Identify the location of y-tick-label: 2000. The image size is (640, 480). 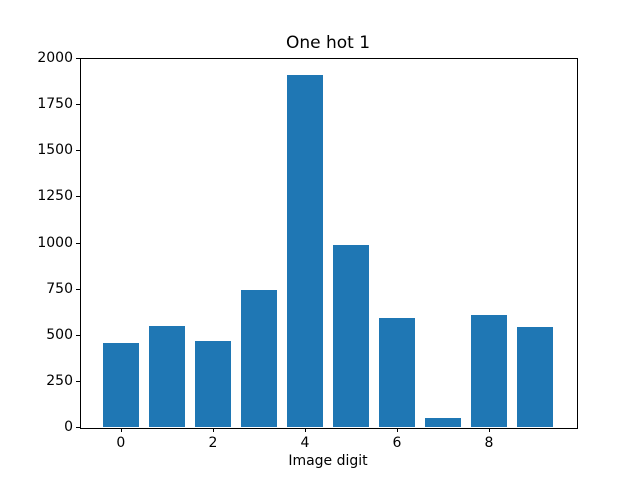
(55, 58).